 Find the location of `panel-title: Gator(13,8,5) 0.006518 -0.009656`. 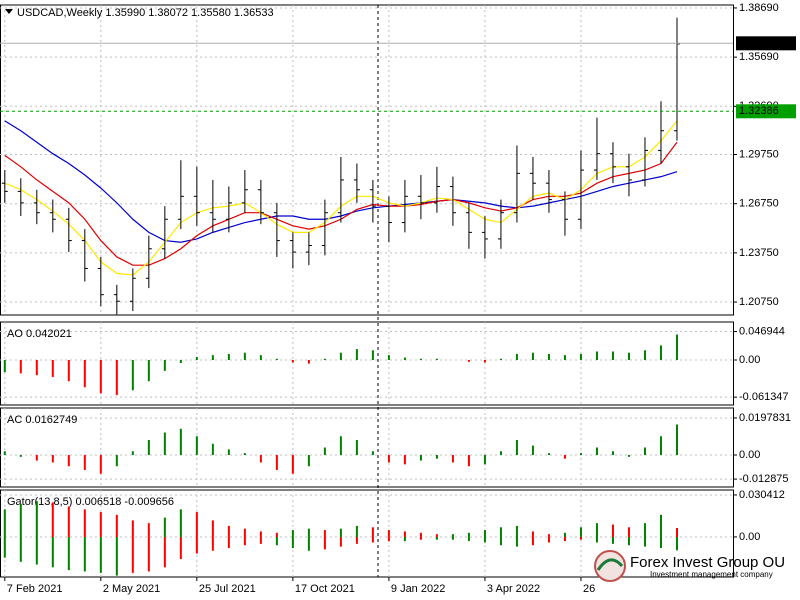

panel-title: Gator(13,8,5) 0.006518 -0.009656 is located at coordinates (90, 502).